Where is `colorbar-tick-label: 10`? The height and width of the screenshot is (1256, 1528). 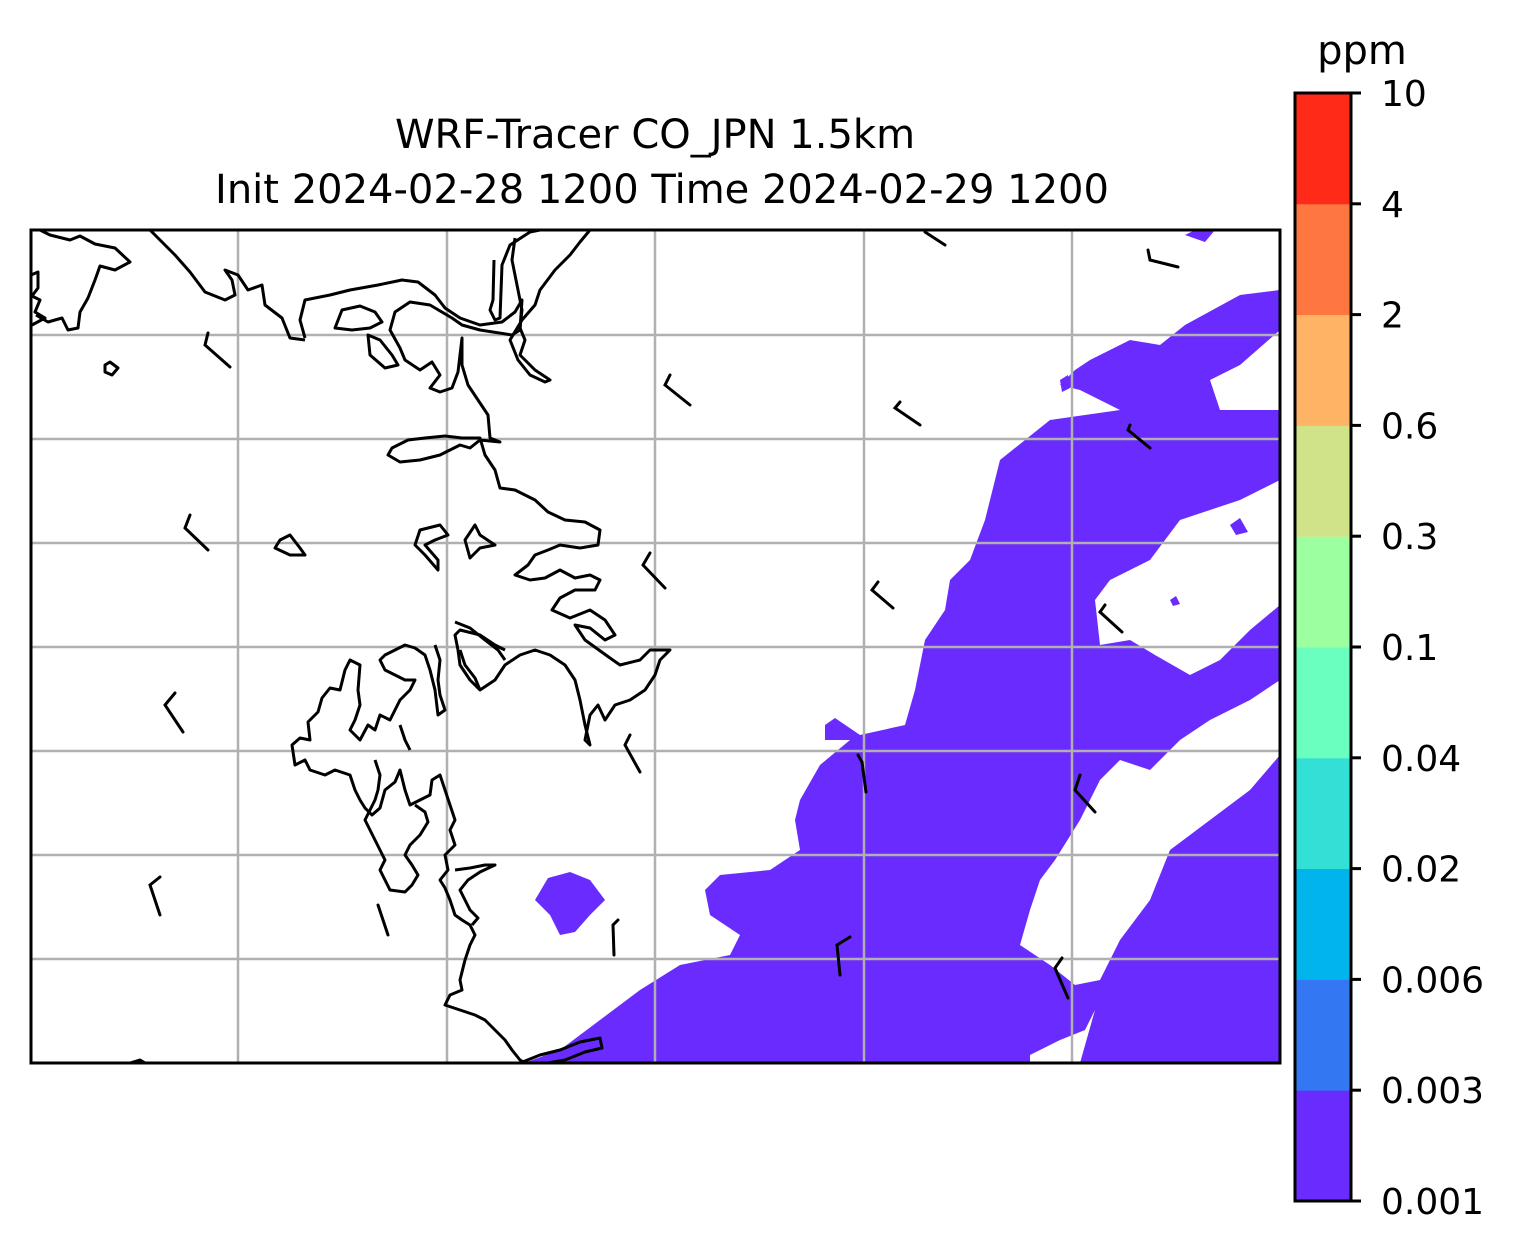 colorbar-tick-label: 10 is located at coordinates (1404, 94).